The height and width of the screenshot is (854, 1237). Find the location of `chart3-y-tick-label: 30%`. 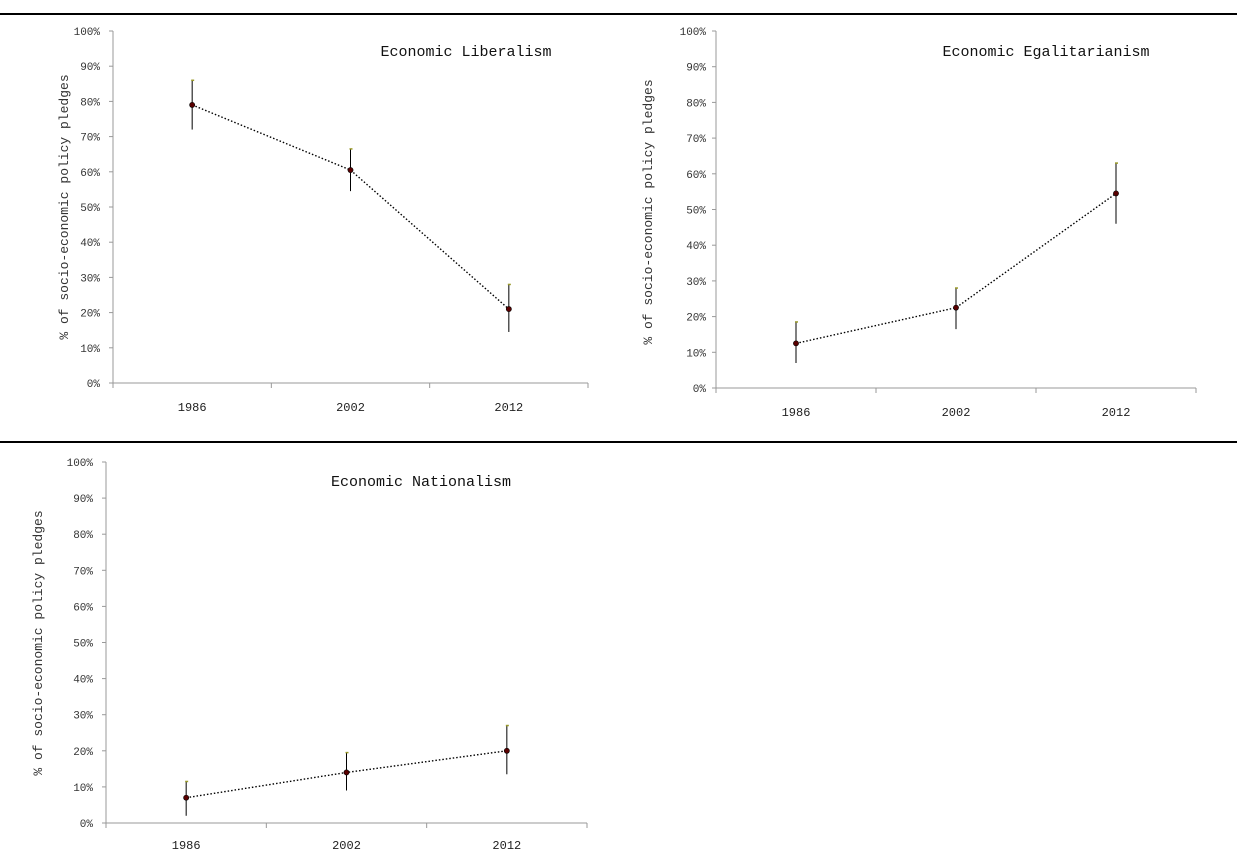

chart3-y-tick-label: 30% is located at coordinates (83, 717).